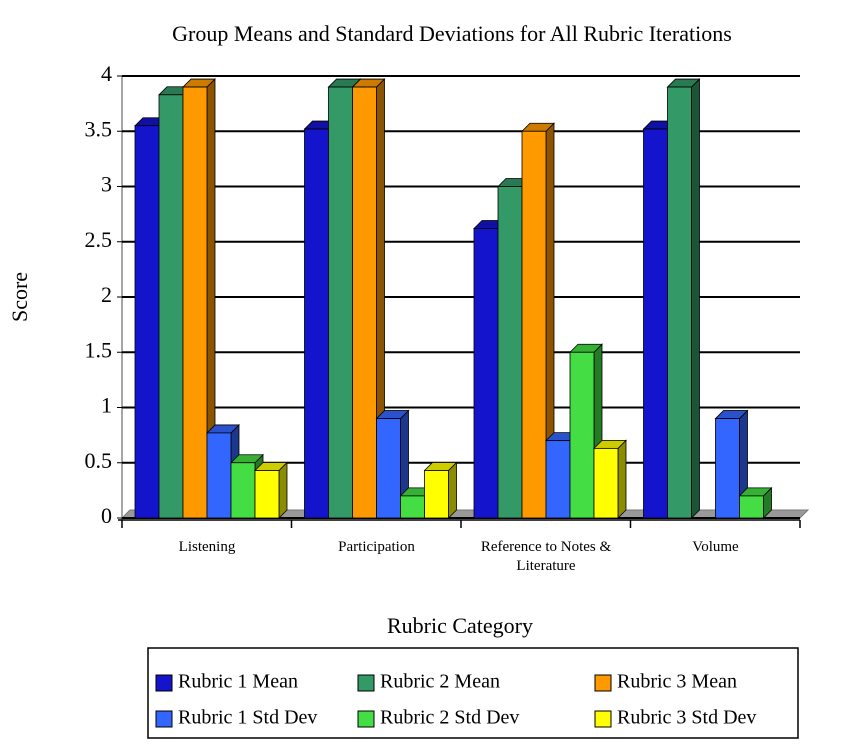 Image resolution: width=851 pixels, height=751 pixels. Describe the element at coordinates (715, 547) in the screenshot. I see `x-tick-label: Volume` at that location.